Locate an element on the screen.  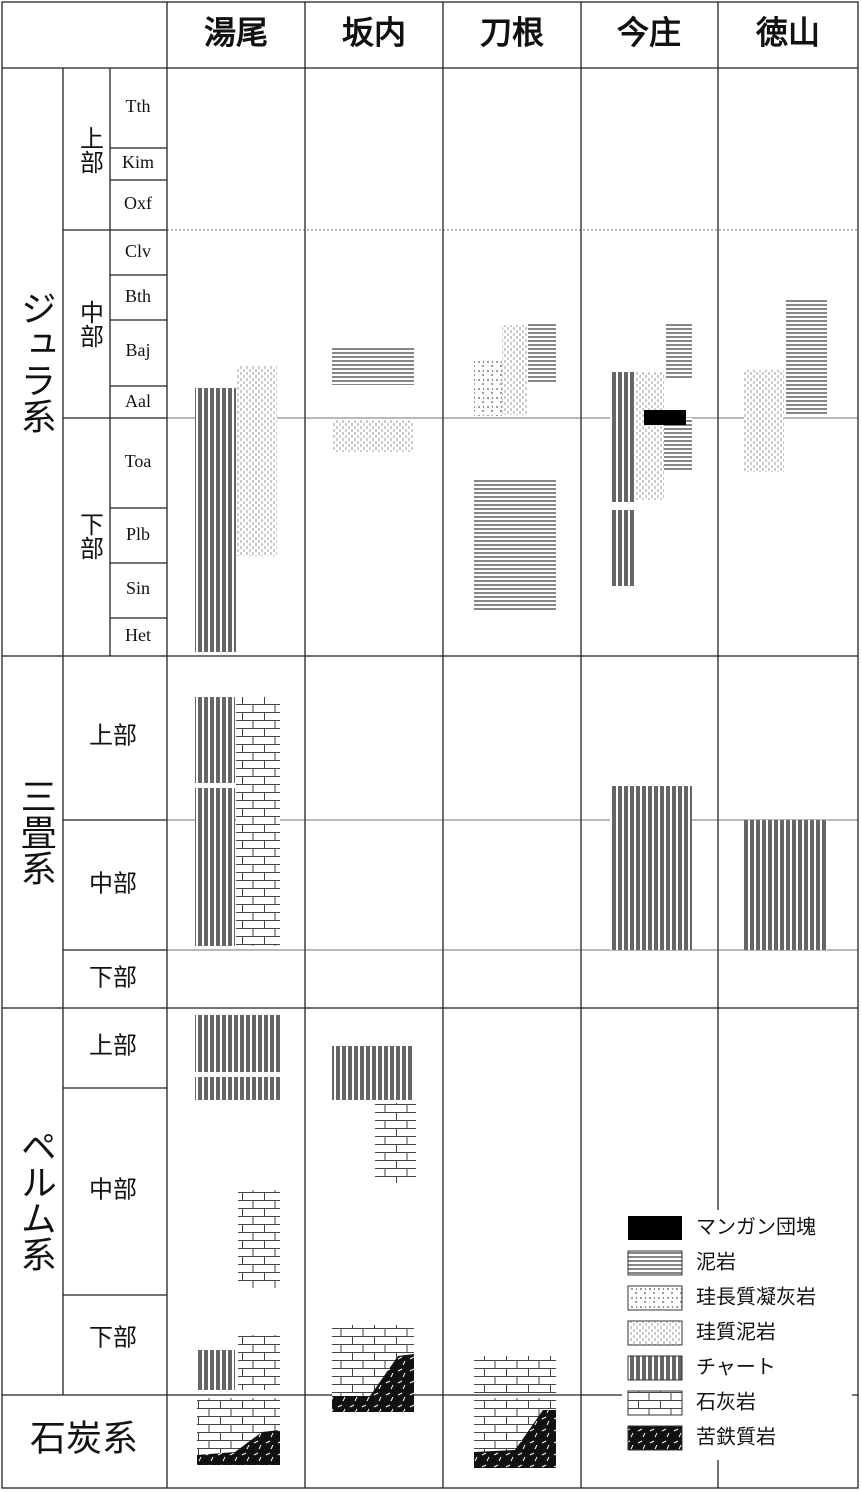
stage: Toa is located at coordinates (138, 461).